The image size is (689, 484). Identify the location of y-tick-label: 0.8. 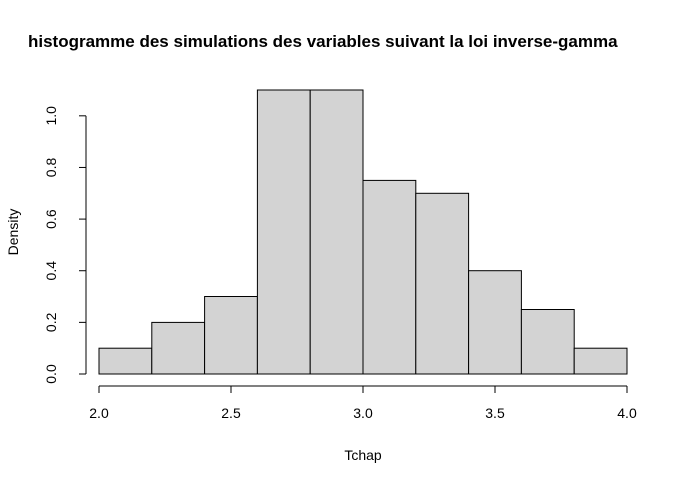
(51, 168).